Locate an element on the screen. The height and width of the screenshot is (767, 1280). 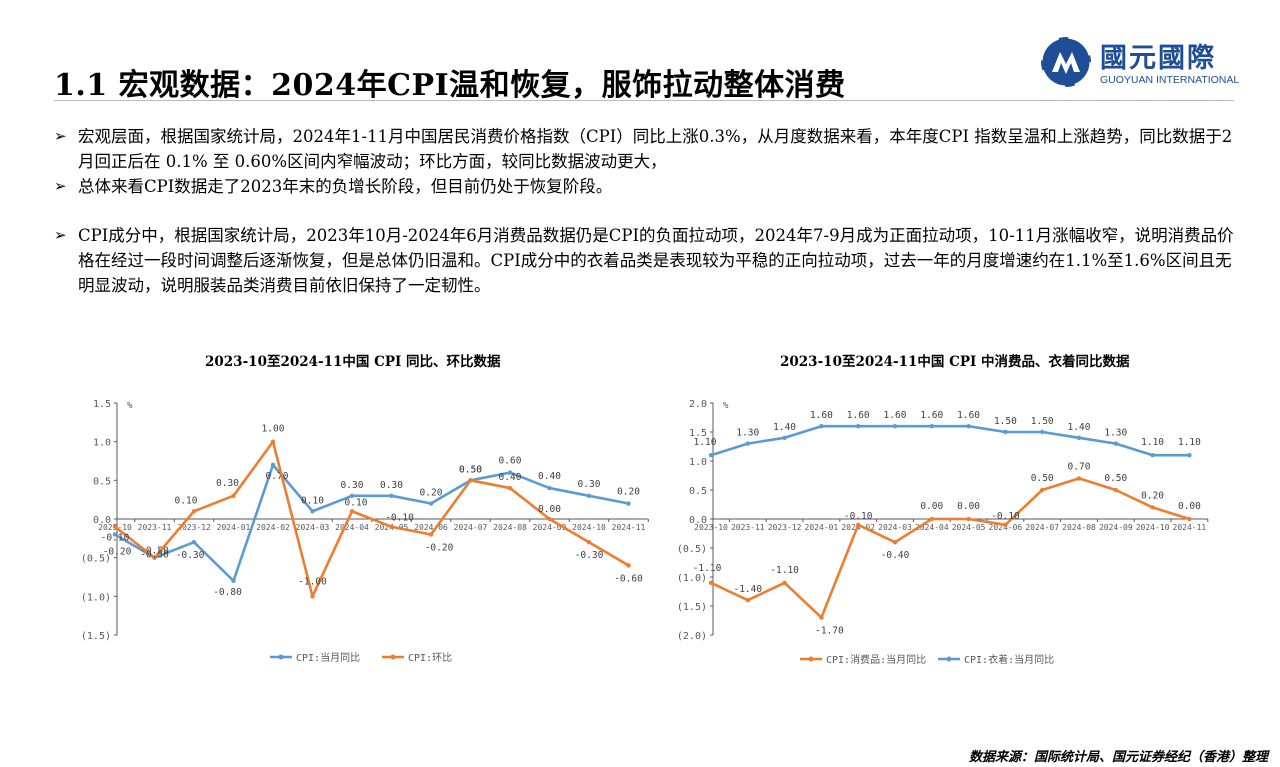
data-label: -1.40 is located at coordinates (747, 589).